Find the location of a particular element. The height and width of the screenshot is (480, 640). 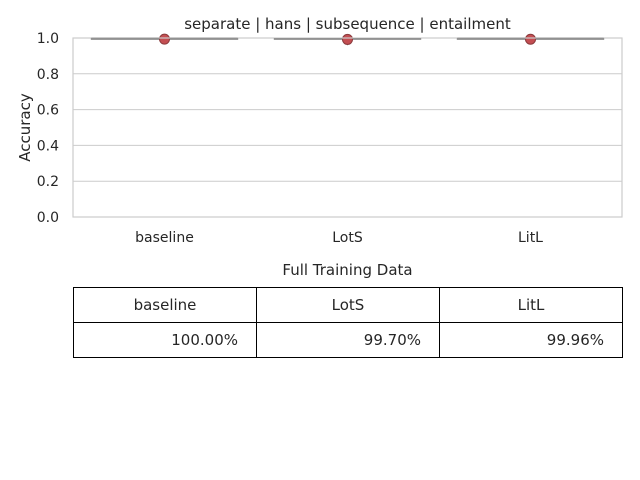

y-tick-label: 0.0 is located at coordinates (48, 218).